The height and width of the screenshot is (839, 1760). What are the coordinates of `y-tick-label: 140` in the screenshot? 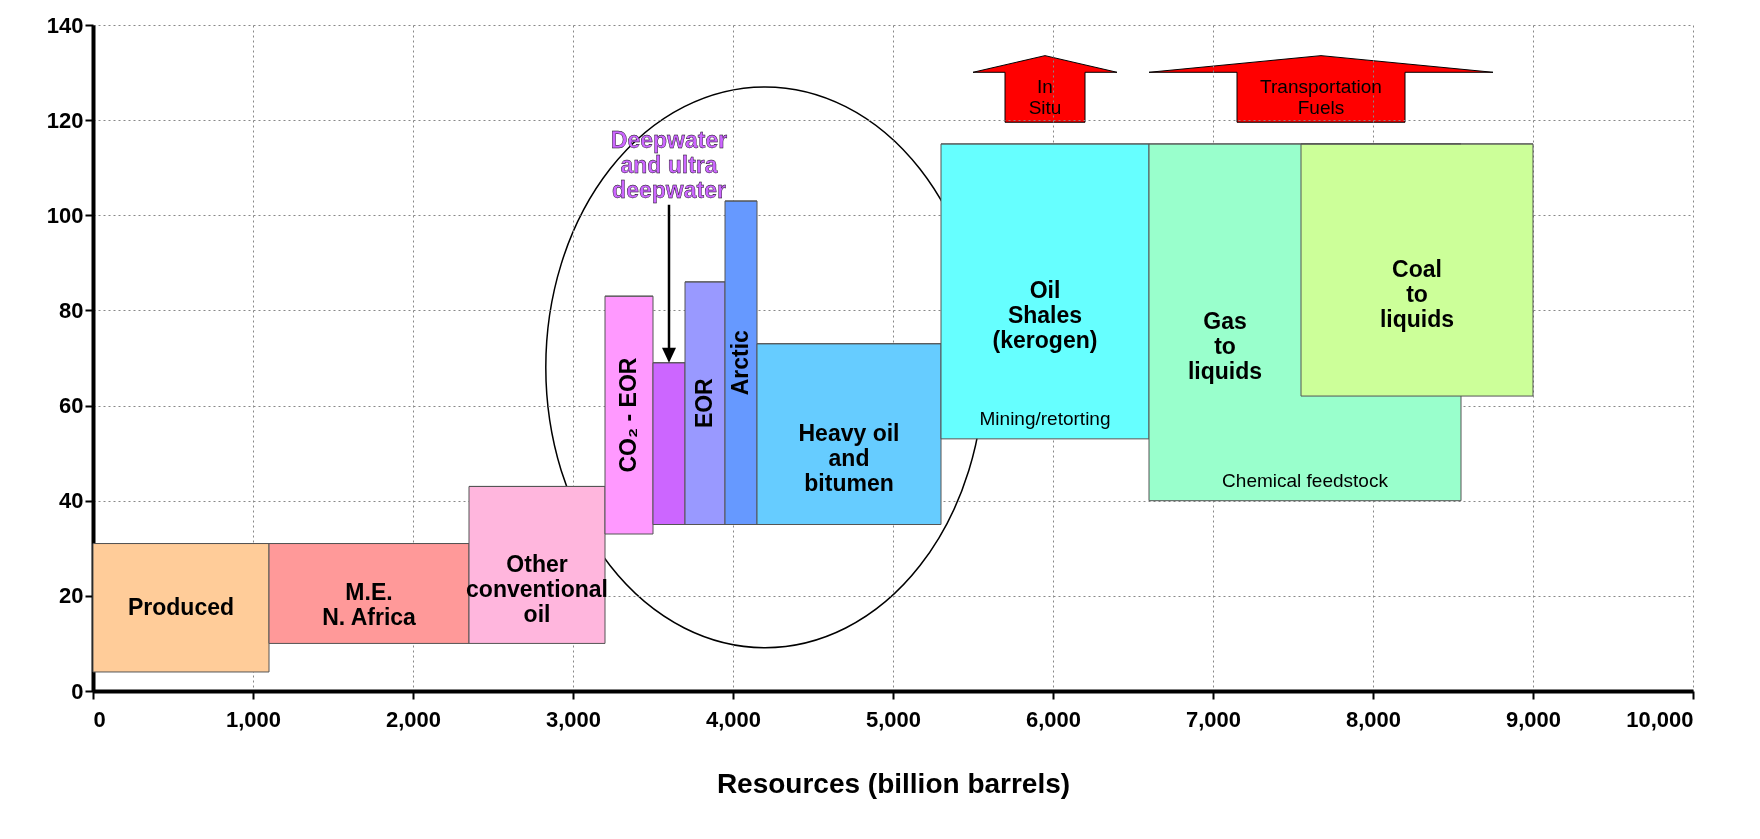 It's located at (65, 25).